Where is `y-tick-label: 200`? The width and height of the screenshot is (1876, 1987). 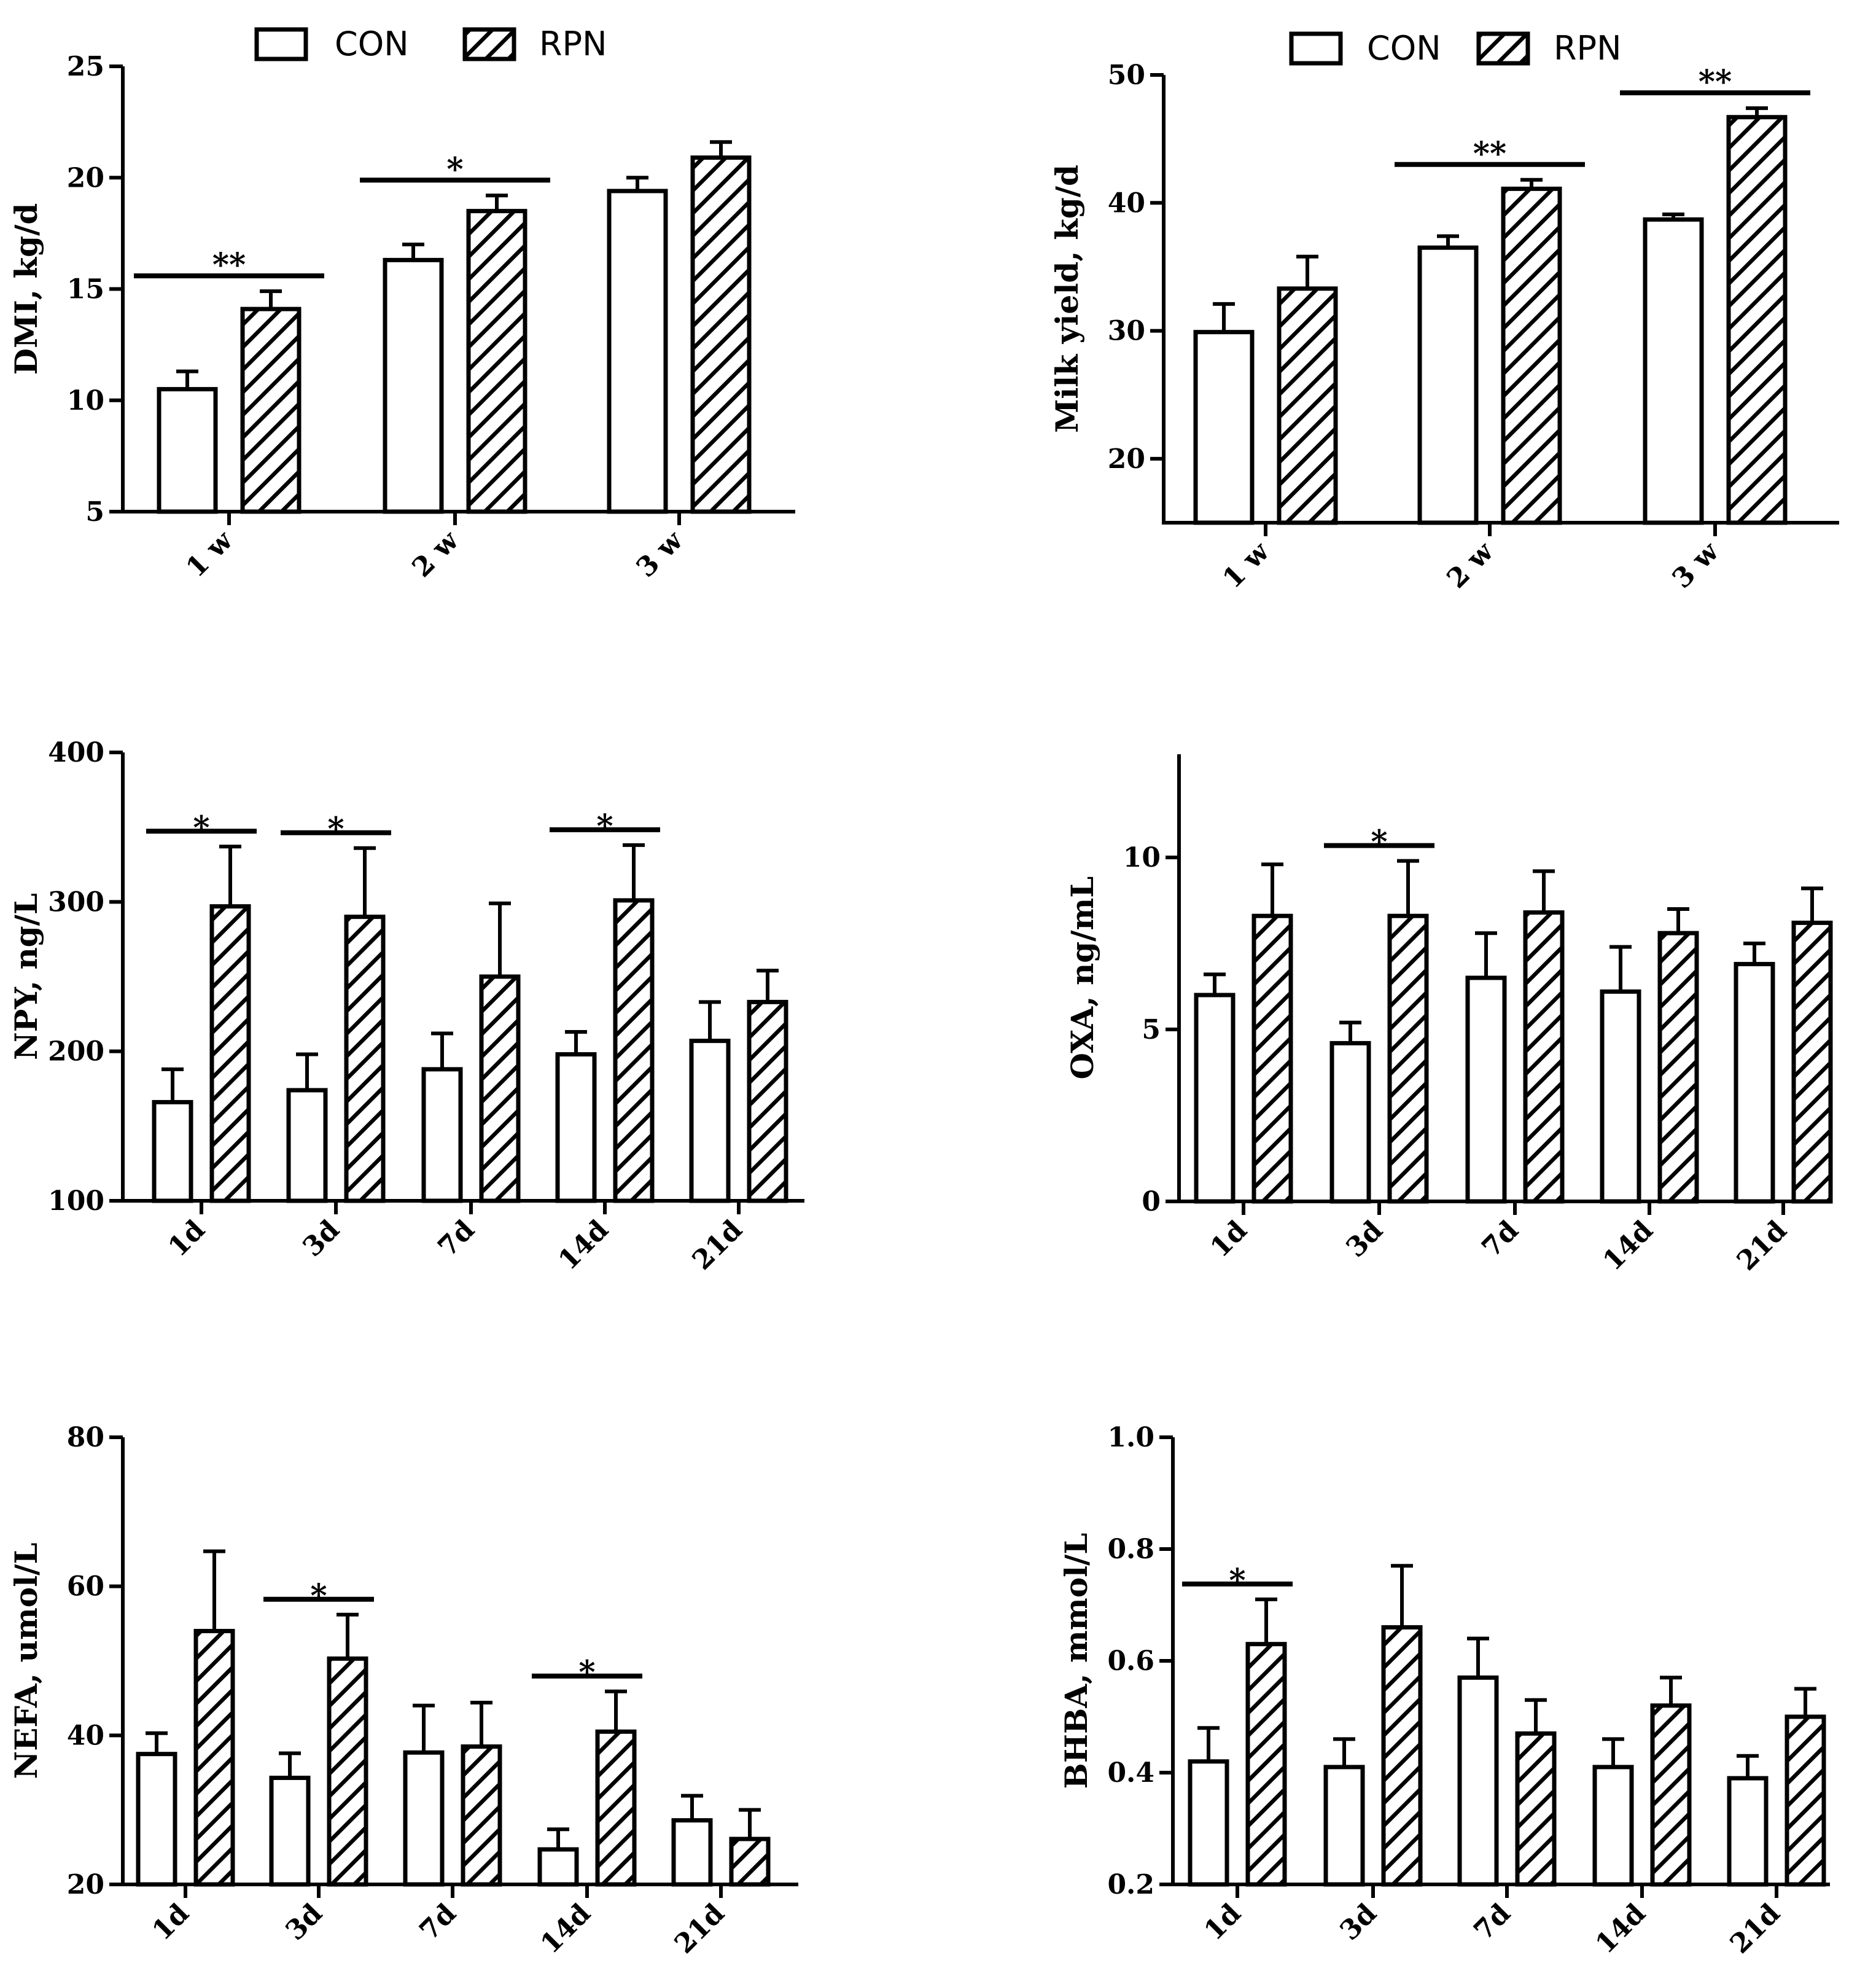
y-tick-label: 200 is located at coordinates (76, 1052).